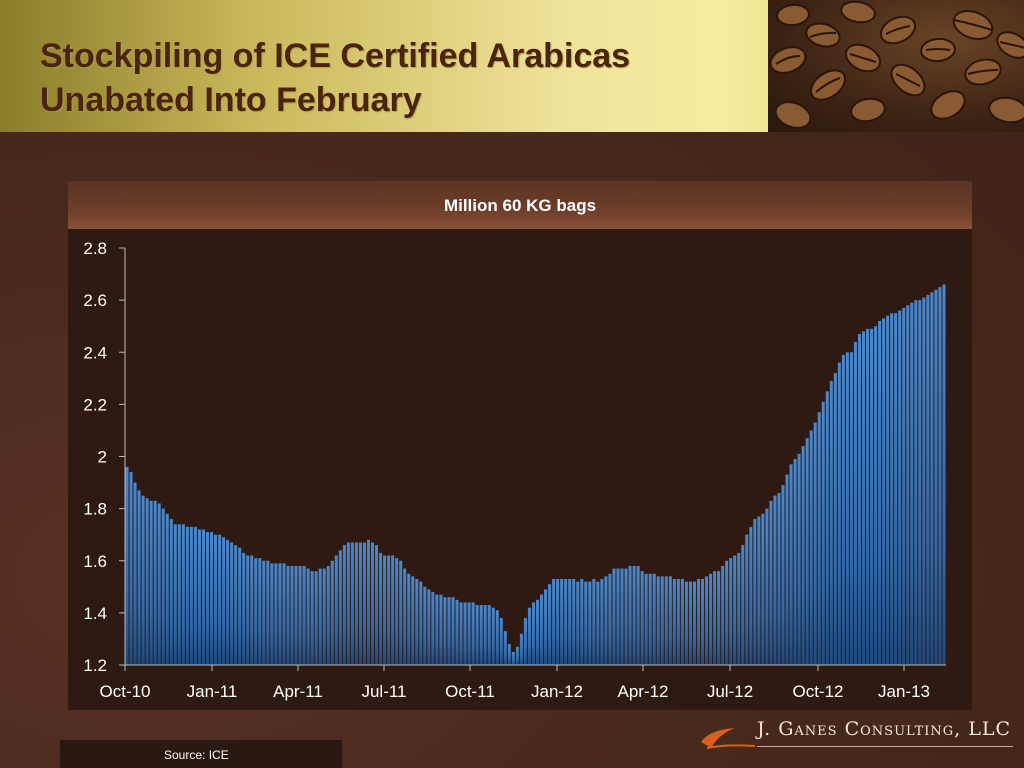 The height and width of the screenshot is (768, 1024). Describe the element at coordinates (557, 691) in the screenshot. I see `x-tick-label: Jan-12` at that location.